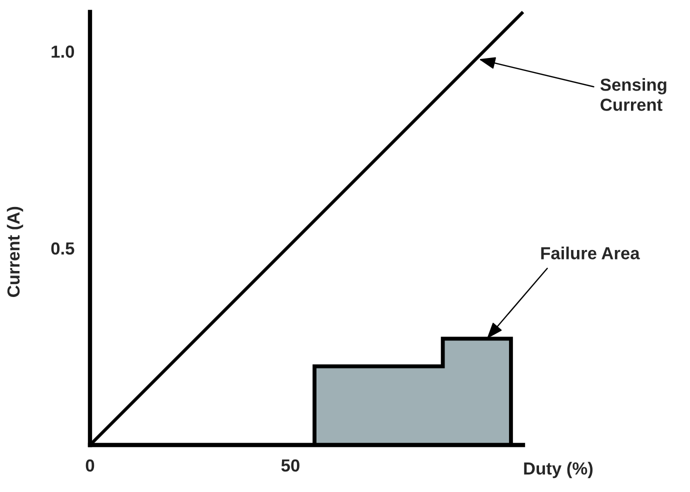 Image resolution: width=690 pixels, height=492 pixels. Describe the element at coordinates (90, 465) in the screenshot. I see `x-tick-label: 0` at that location.